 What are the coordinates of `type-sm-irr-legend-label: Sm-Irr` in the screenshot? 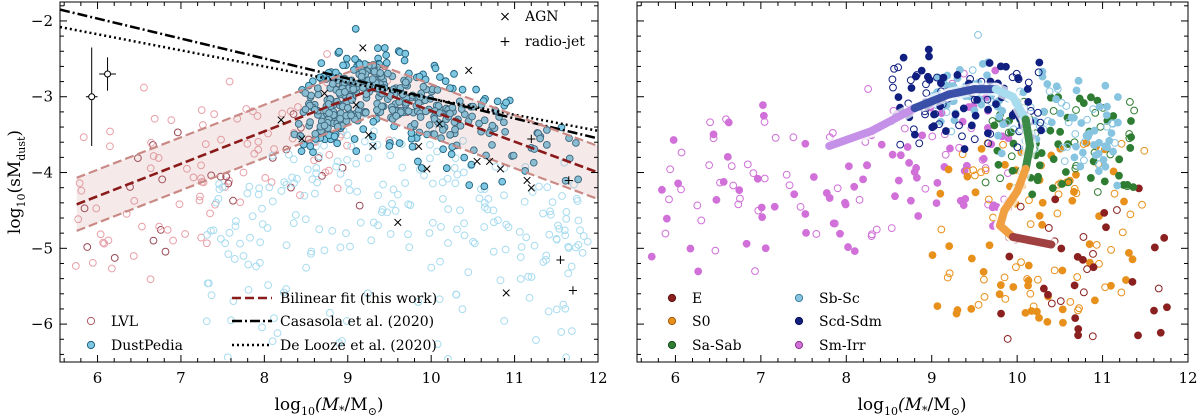 It's located at (842, 346).